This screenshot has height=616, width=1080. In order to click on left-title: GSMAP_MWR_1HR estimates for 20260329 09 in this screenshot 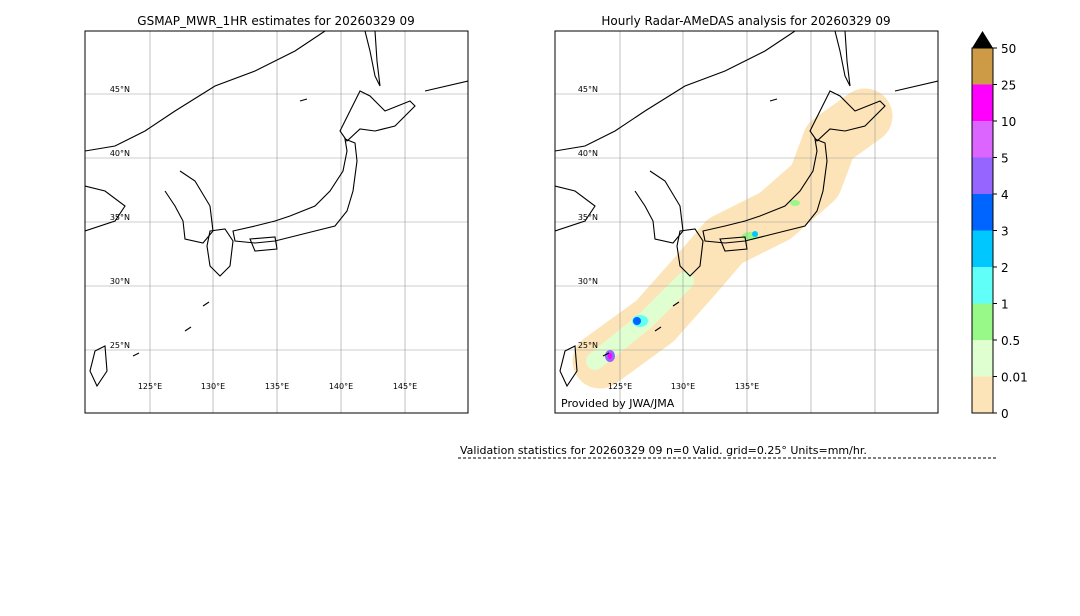, I will do `click(275, 21)`.